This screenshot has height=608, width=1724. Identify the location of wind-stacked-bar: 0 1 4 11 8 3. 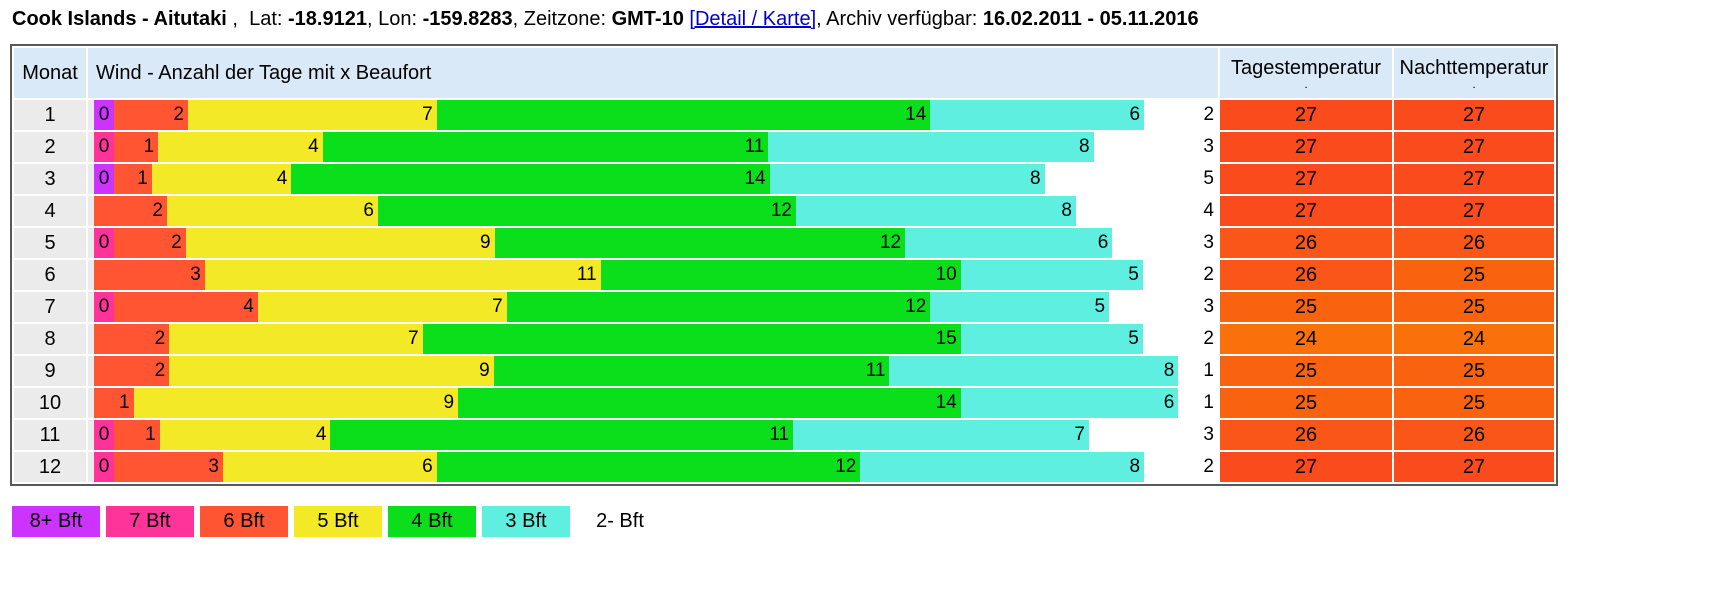
(656, 147).